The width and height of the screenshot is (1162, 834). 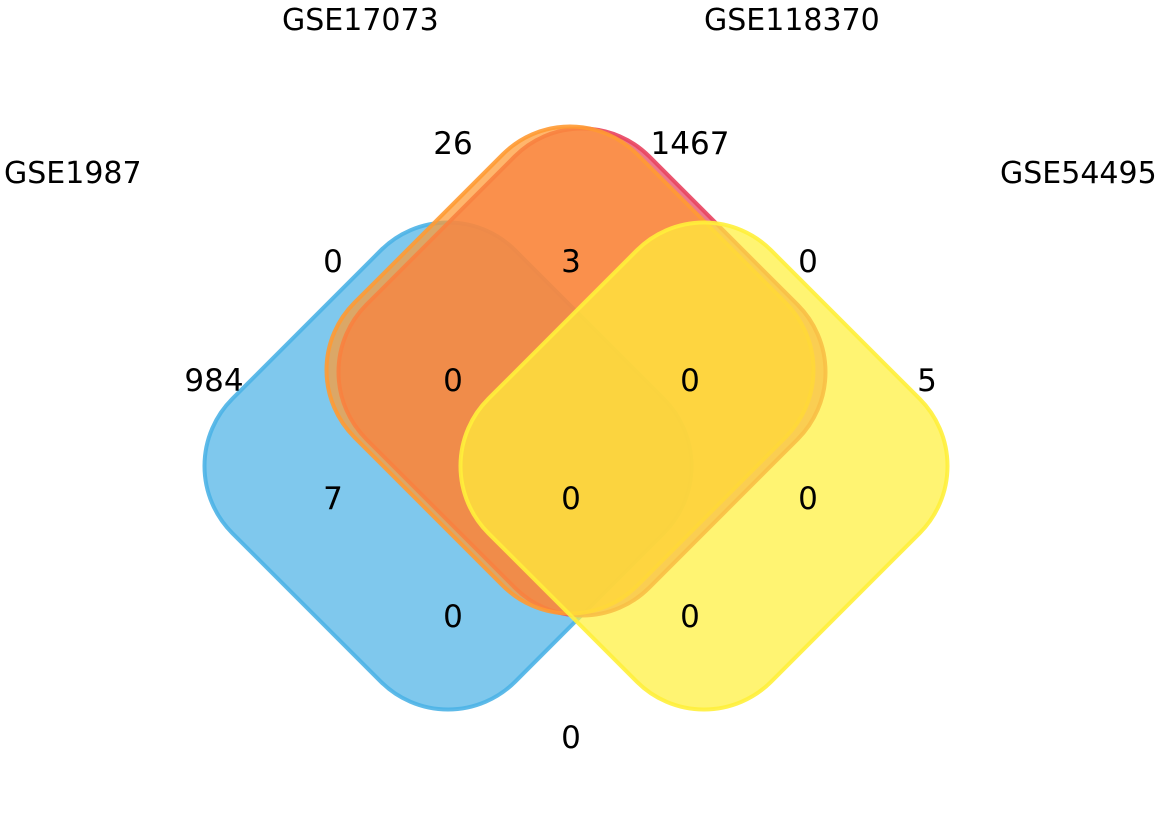 I want to click on count-gse1987-gse17073: 0, so click(x=333, y=262).